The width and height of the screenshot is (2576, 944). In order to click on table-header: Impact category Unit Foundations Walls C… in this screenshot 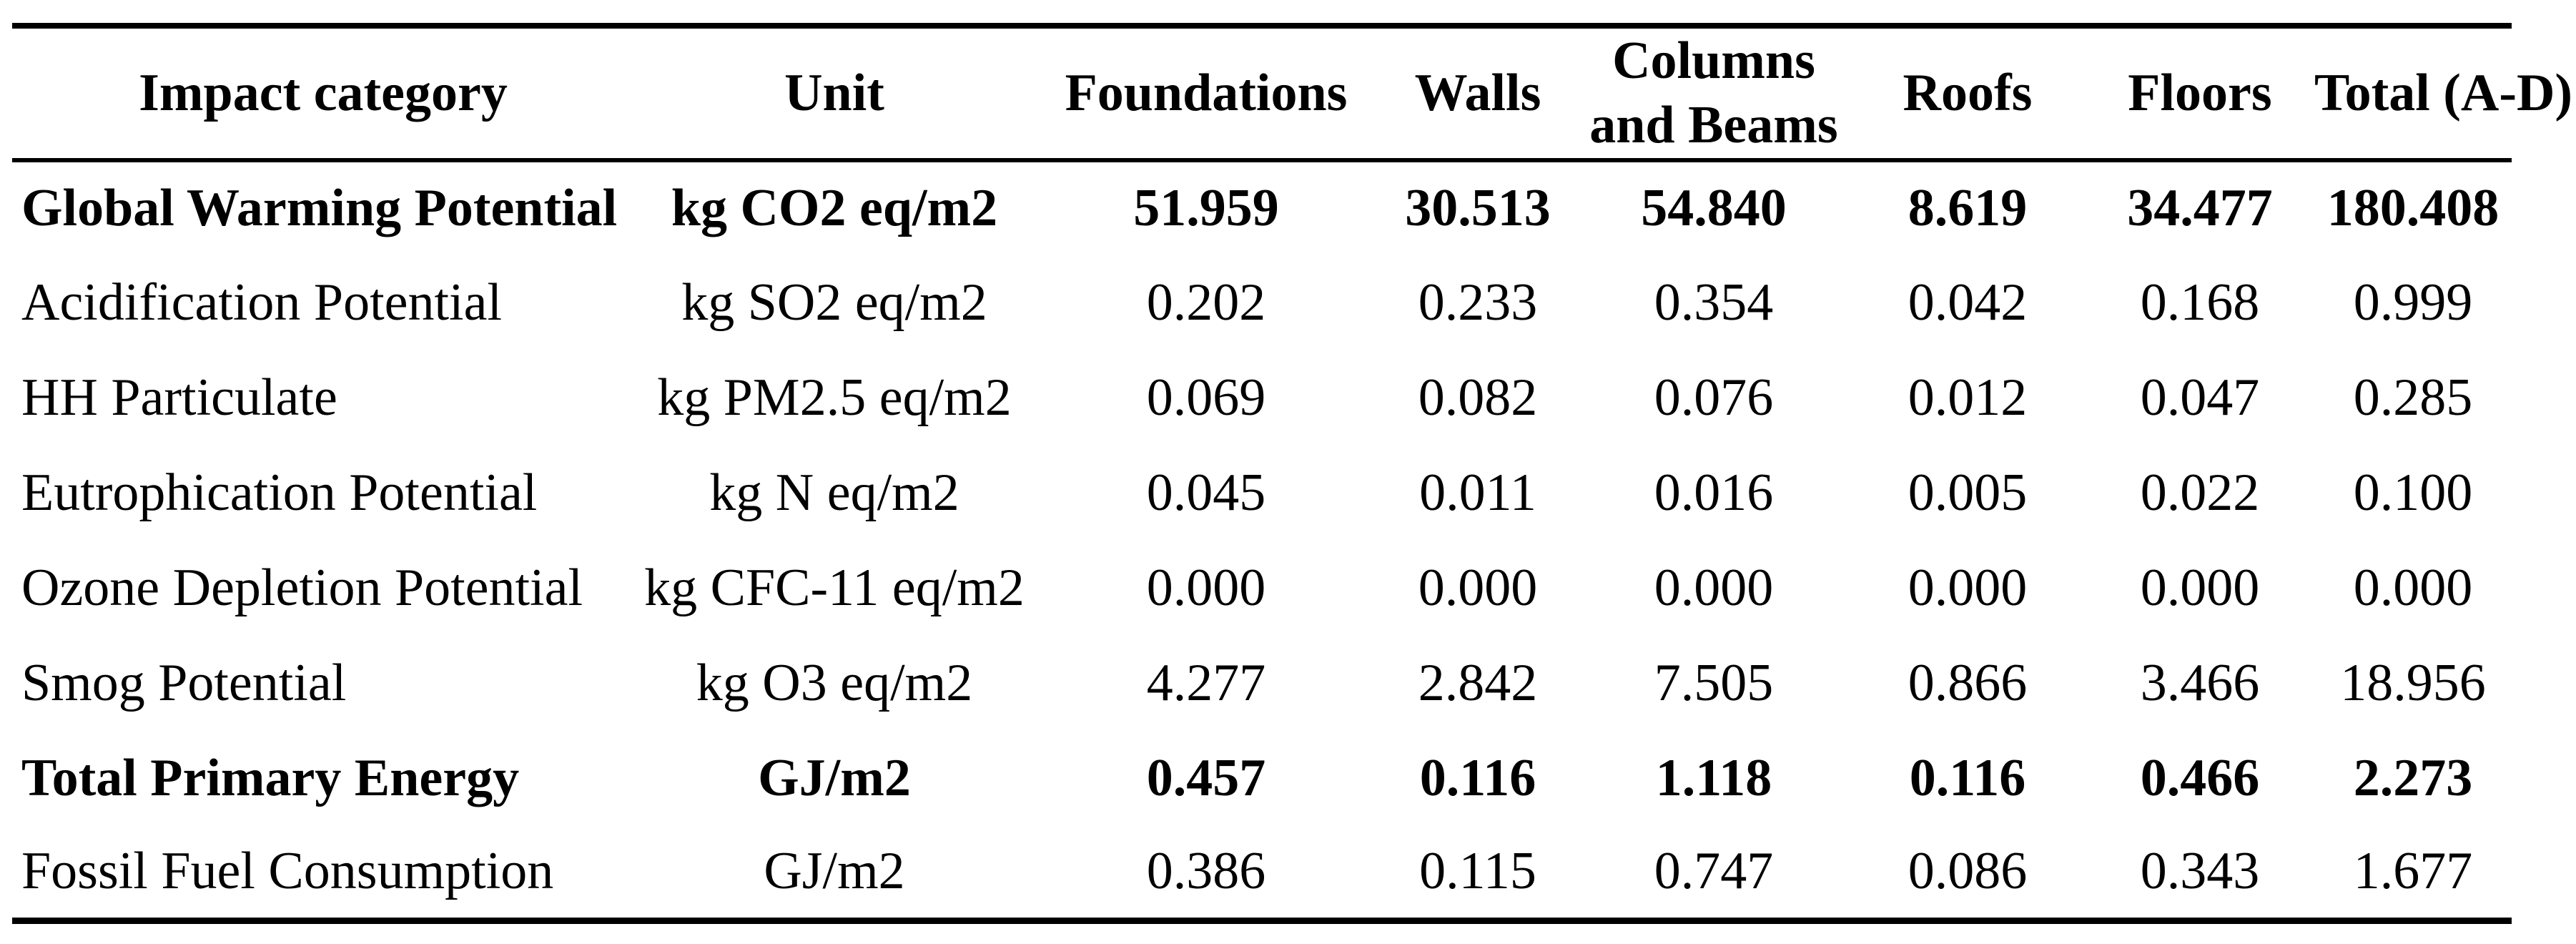, I will do `click(1292, 94)`.